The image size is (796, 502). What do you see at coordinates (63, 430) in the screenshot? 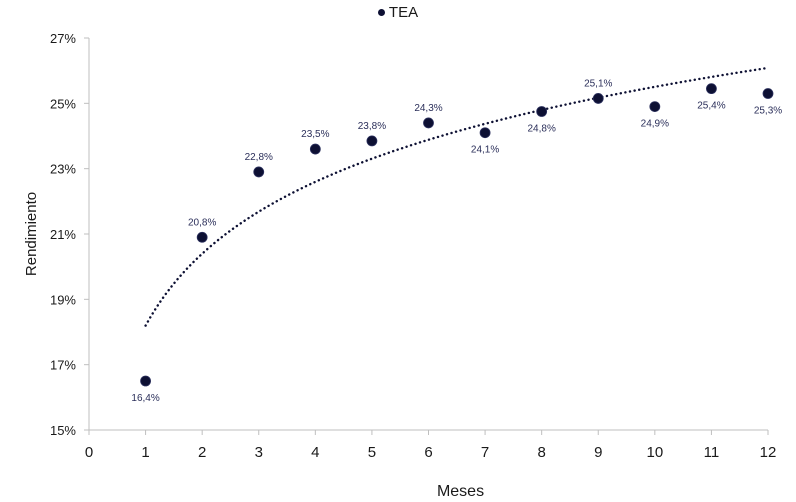
I see `y-tick-label: 15%` at bounding box center [63, 430].